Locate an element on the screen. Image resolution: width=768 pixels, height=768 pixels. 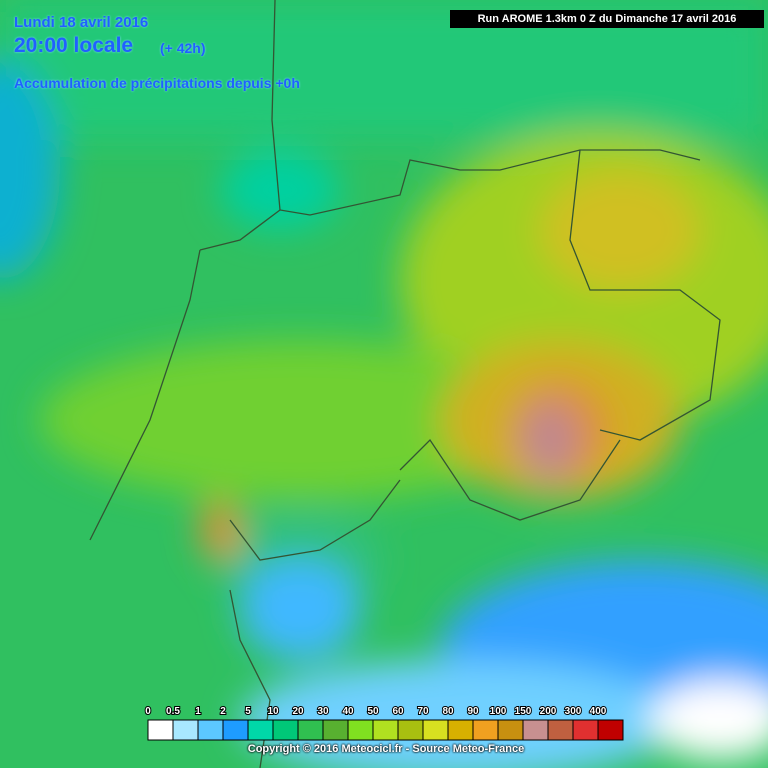
legend-label: 10 is located at coordinates (273, 711).